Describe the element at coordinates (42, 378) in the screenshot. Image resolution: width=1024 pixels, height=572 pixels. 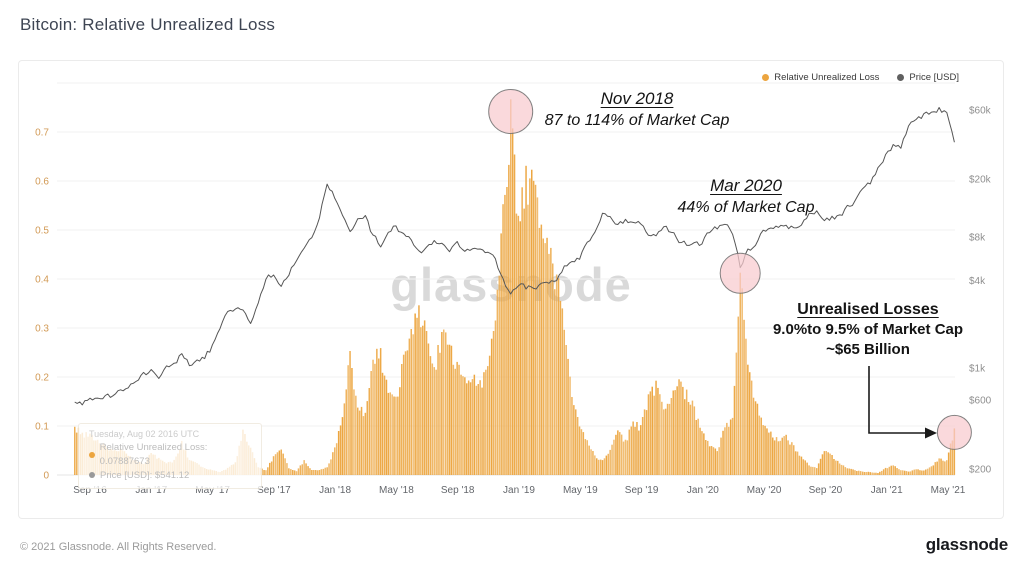
I see `svg-text: 0.2` at that location.